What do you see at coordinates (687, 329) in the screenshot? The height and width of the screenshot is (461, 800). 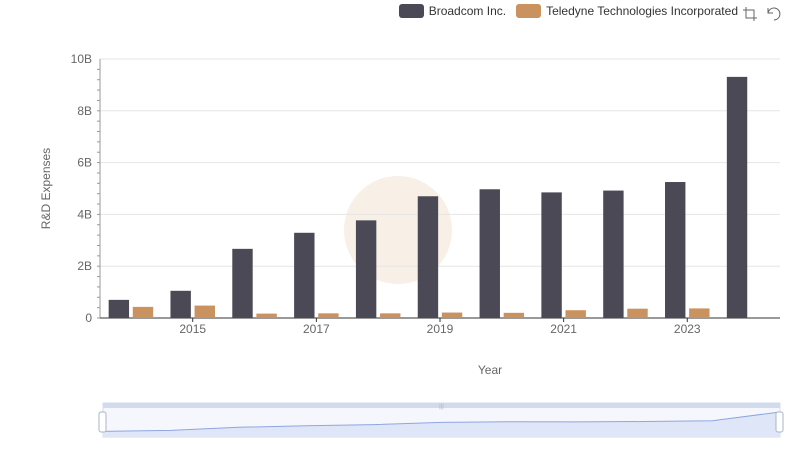 I see `x-tick-label: 2023` at bounding box center [687, 329].